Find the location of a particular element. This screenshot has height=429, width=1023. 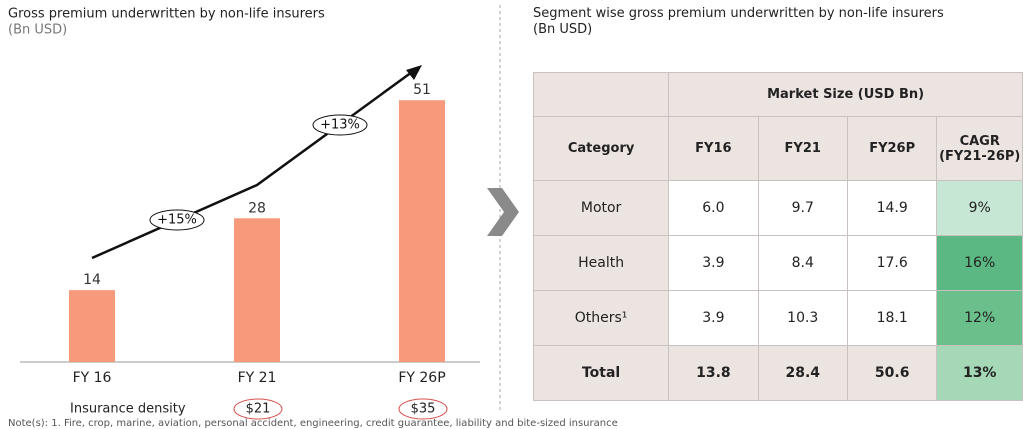

group-header: Market Size (USD Bn) is located at coordinates (845, 94).